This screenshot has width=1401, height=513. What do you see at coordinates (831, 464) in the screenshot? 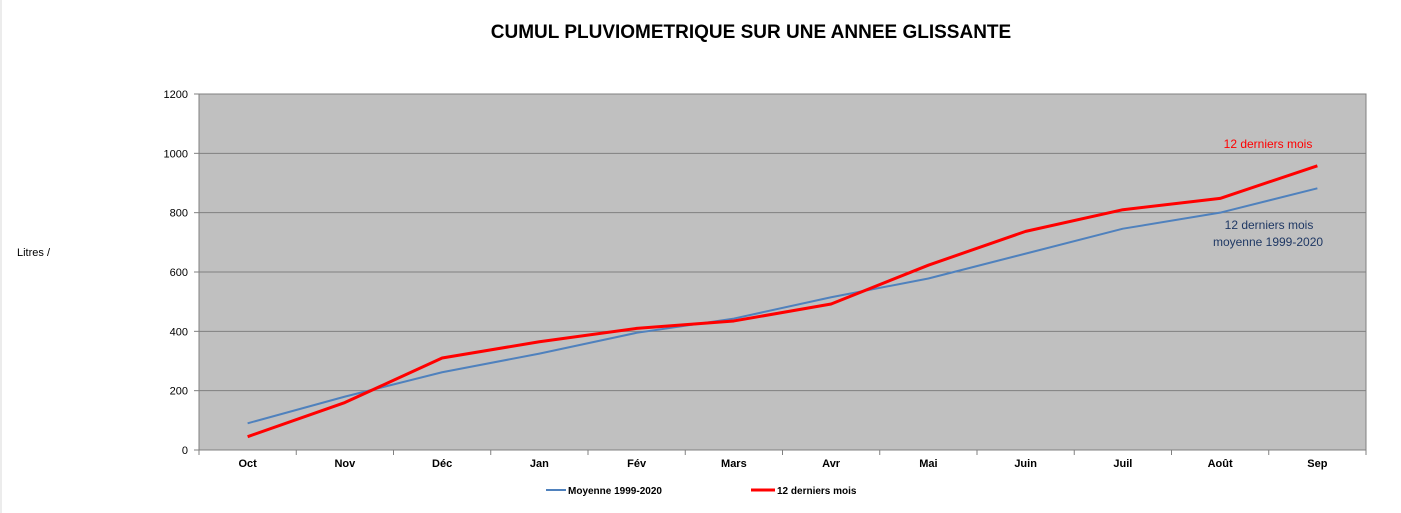
I see `x-tick-label: Avr` at bounding box center [831, 464].